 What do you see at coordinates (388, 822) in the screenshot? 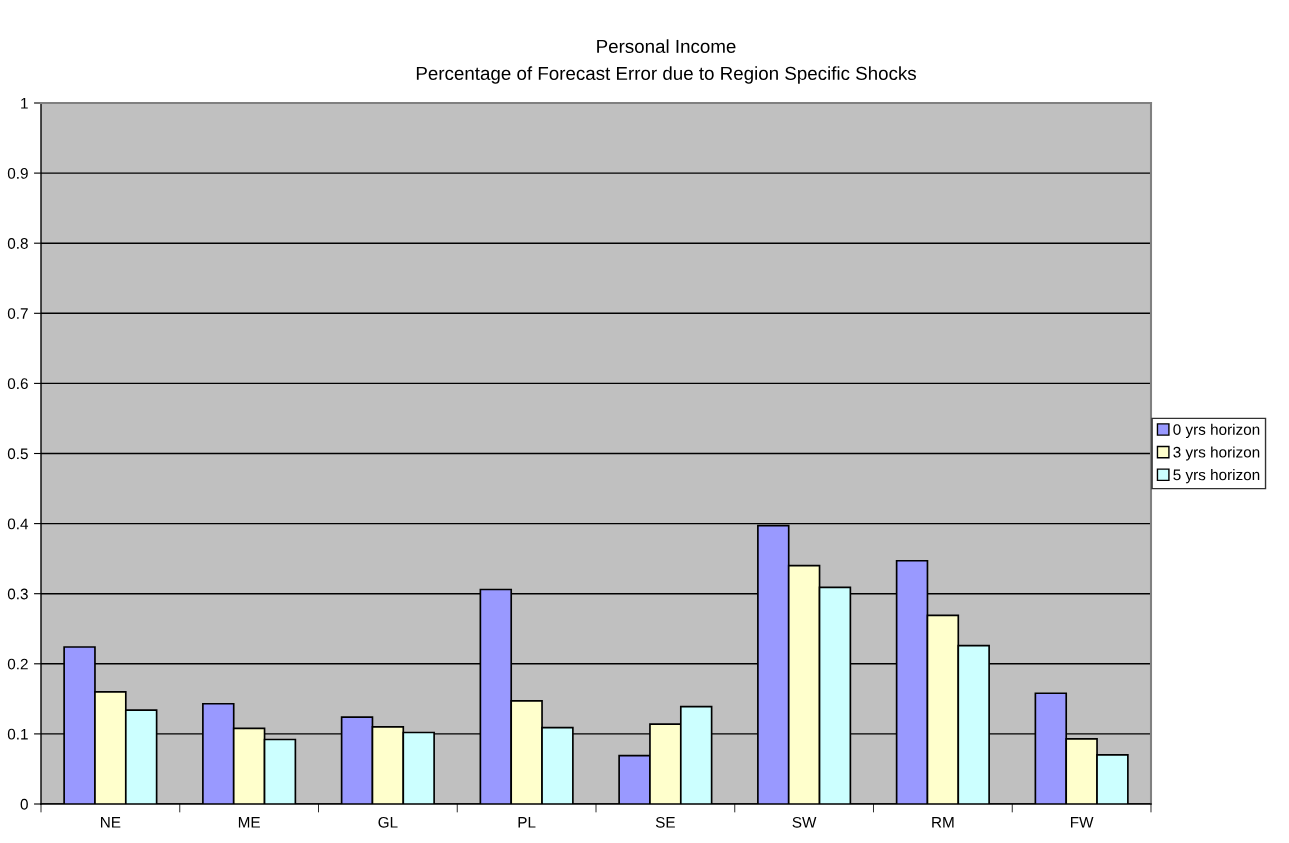
I see `x-tick-label: GL` at bounding box center [388, 822].